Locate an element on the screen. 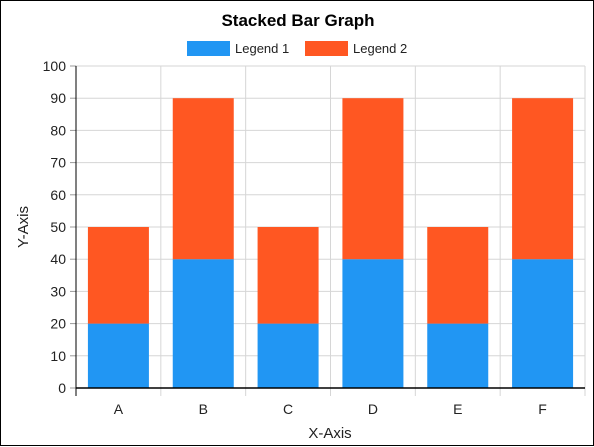 This screenshot has width=594, height=447. y-tick-label: 70 is located at coordinates (58, 163).